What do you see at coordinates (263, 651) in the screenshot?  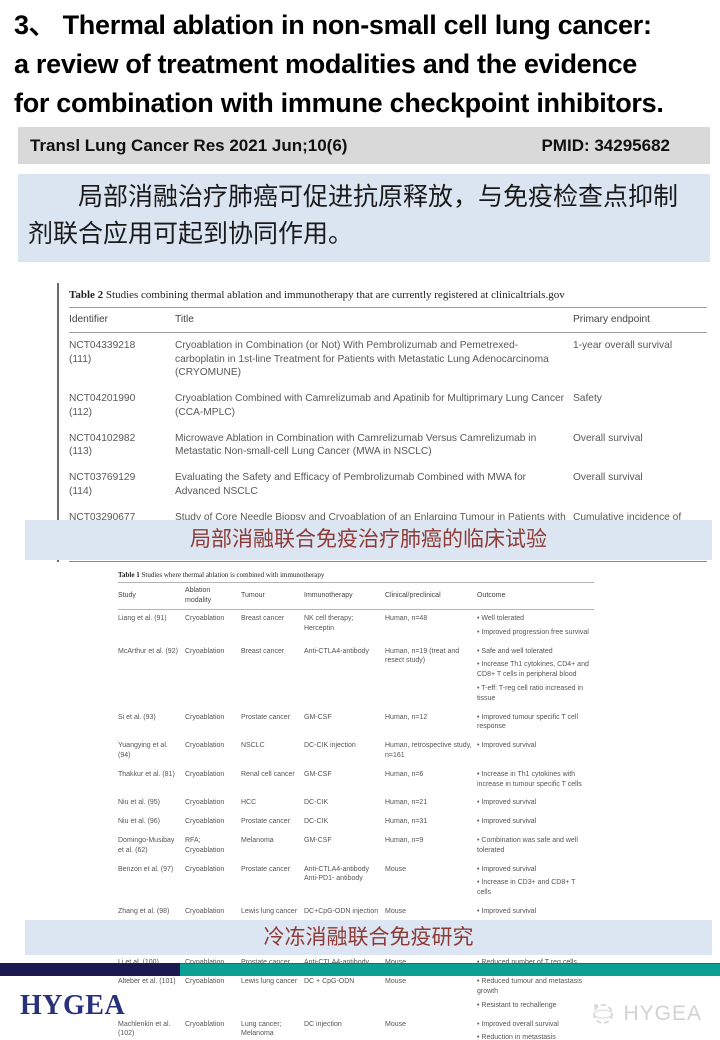 I see `table1-cell-tumour: Breast cancer` at bounding box center [263, 651].